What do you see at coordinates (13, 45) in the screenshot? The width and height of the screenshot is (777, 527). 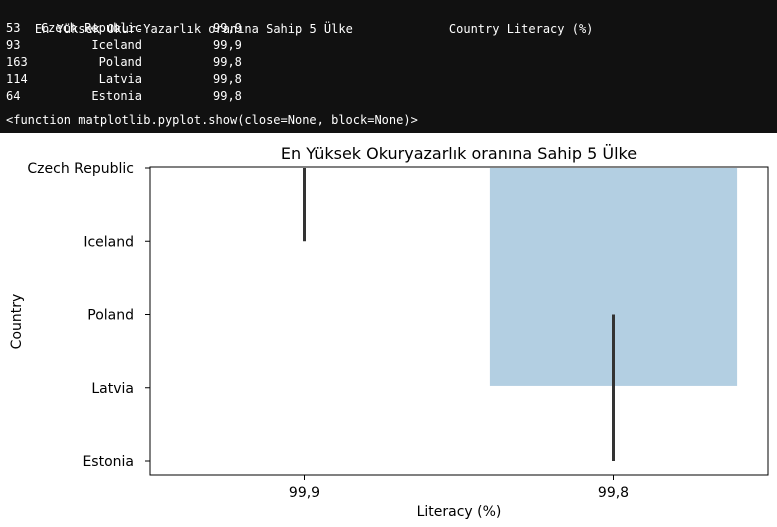 I see `row-index: 93` at bounding box center [13, 45].